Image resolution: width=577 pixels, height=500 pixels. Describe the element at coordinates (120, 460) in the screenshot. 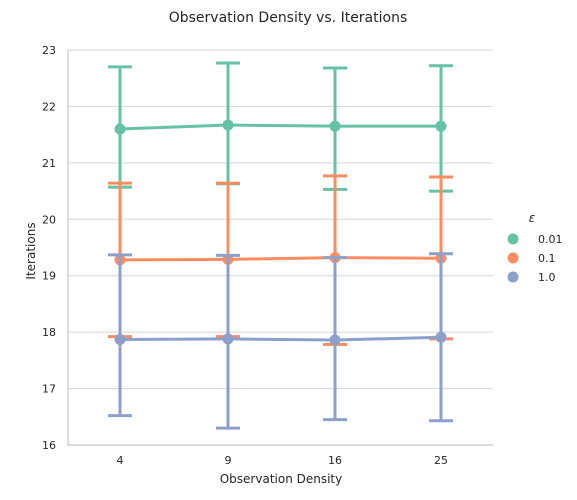

I see `x-tick-label: 4` at that location.